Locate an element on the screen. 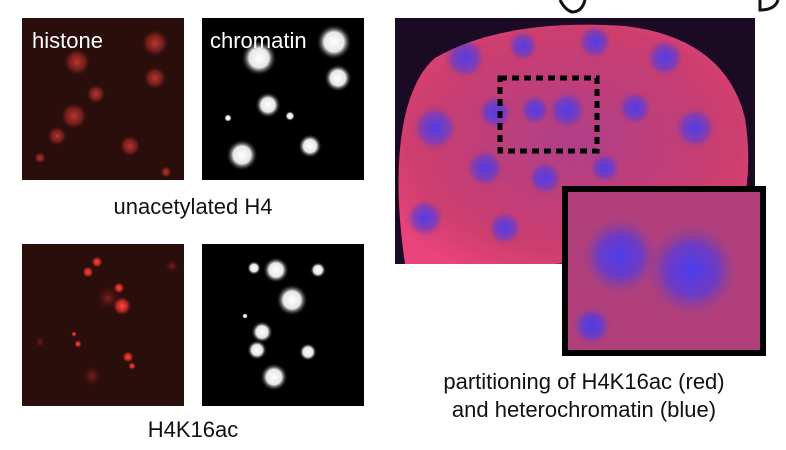  nucleus-zoom-image is located at coordinates (664, 271).